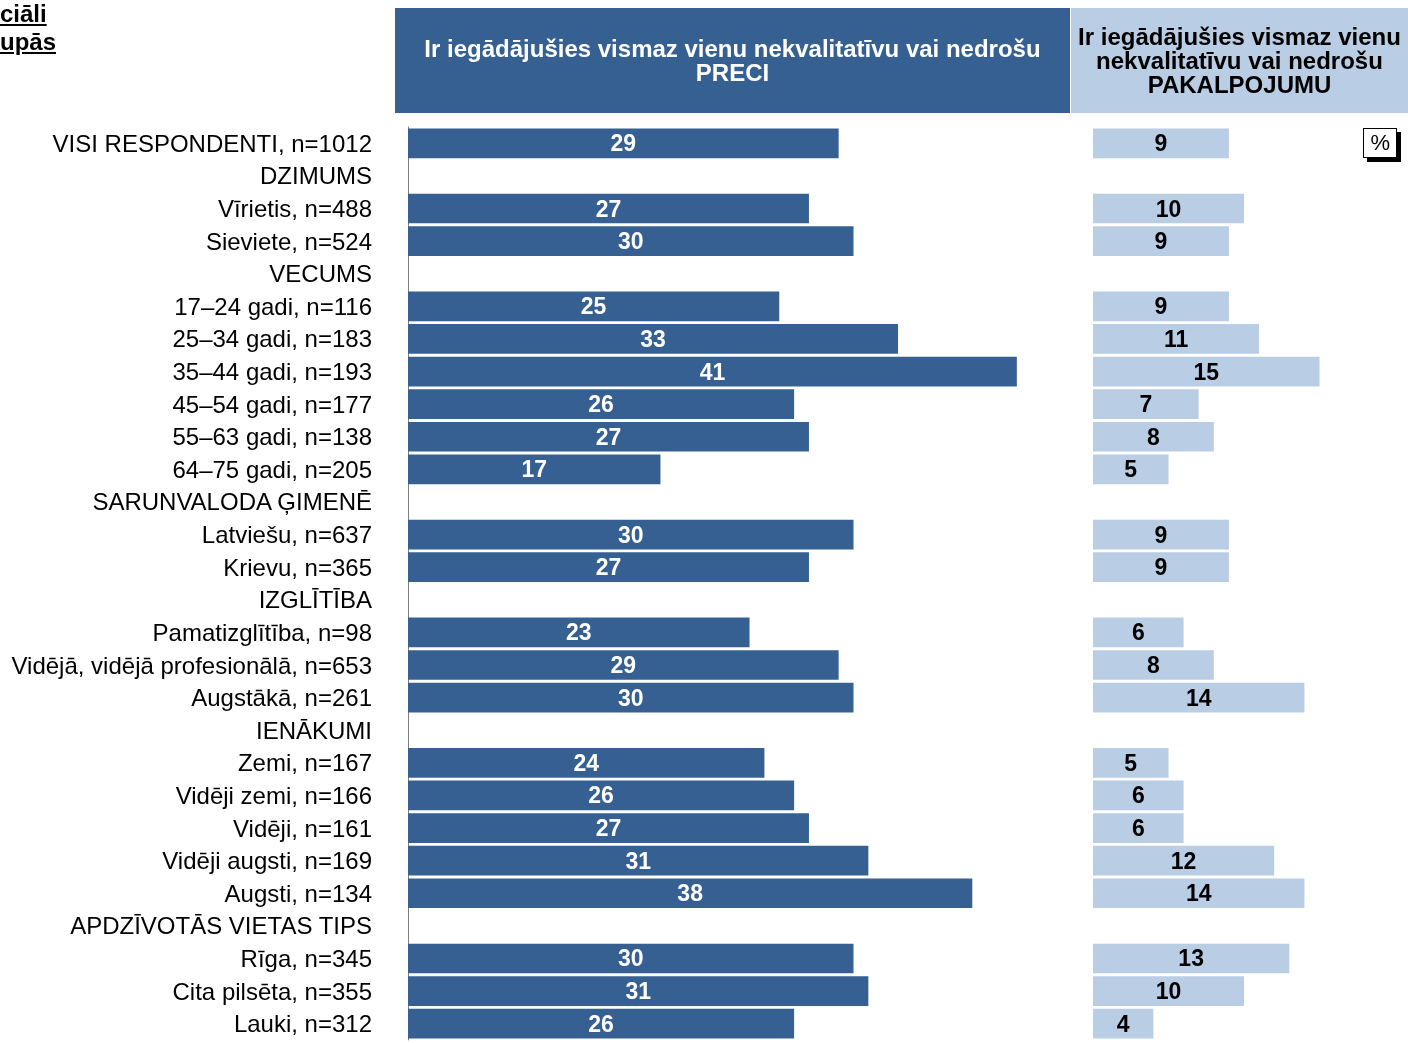  I want to click on chart-title: Ir iegādājušies vismaz vienu nekvalitatīvu vai nedrošu PRECI, so click(732, 60).